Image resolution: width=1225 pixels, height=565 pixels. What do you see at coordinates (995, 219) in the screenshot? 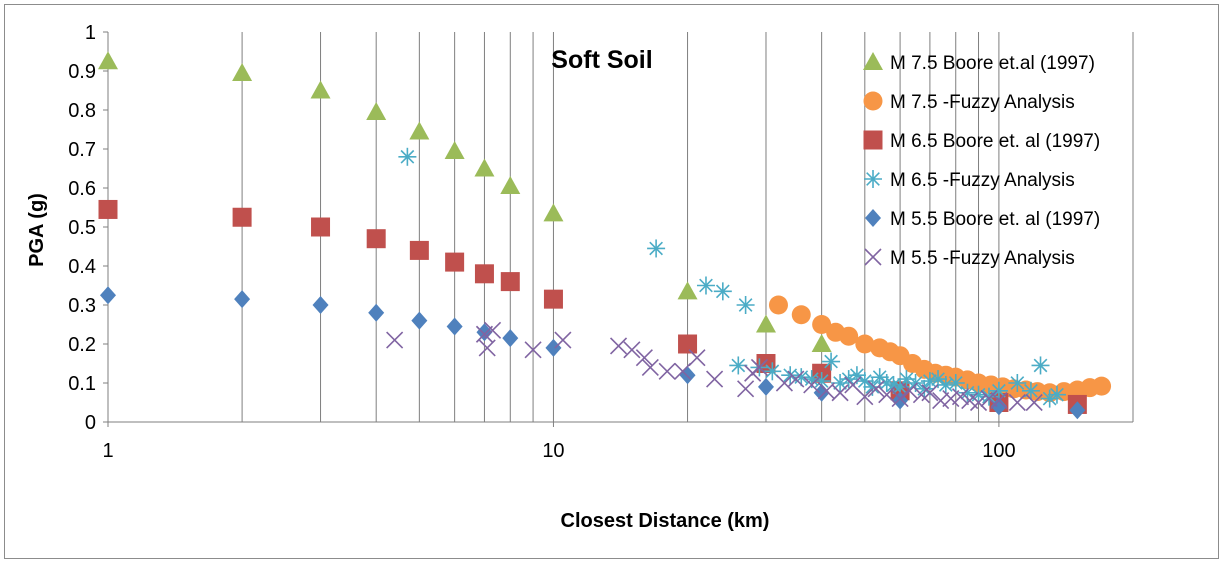
I see `legend-label: M 5.5 Boore et. al (1997)` at bounding box center [995, 219].